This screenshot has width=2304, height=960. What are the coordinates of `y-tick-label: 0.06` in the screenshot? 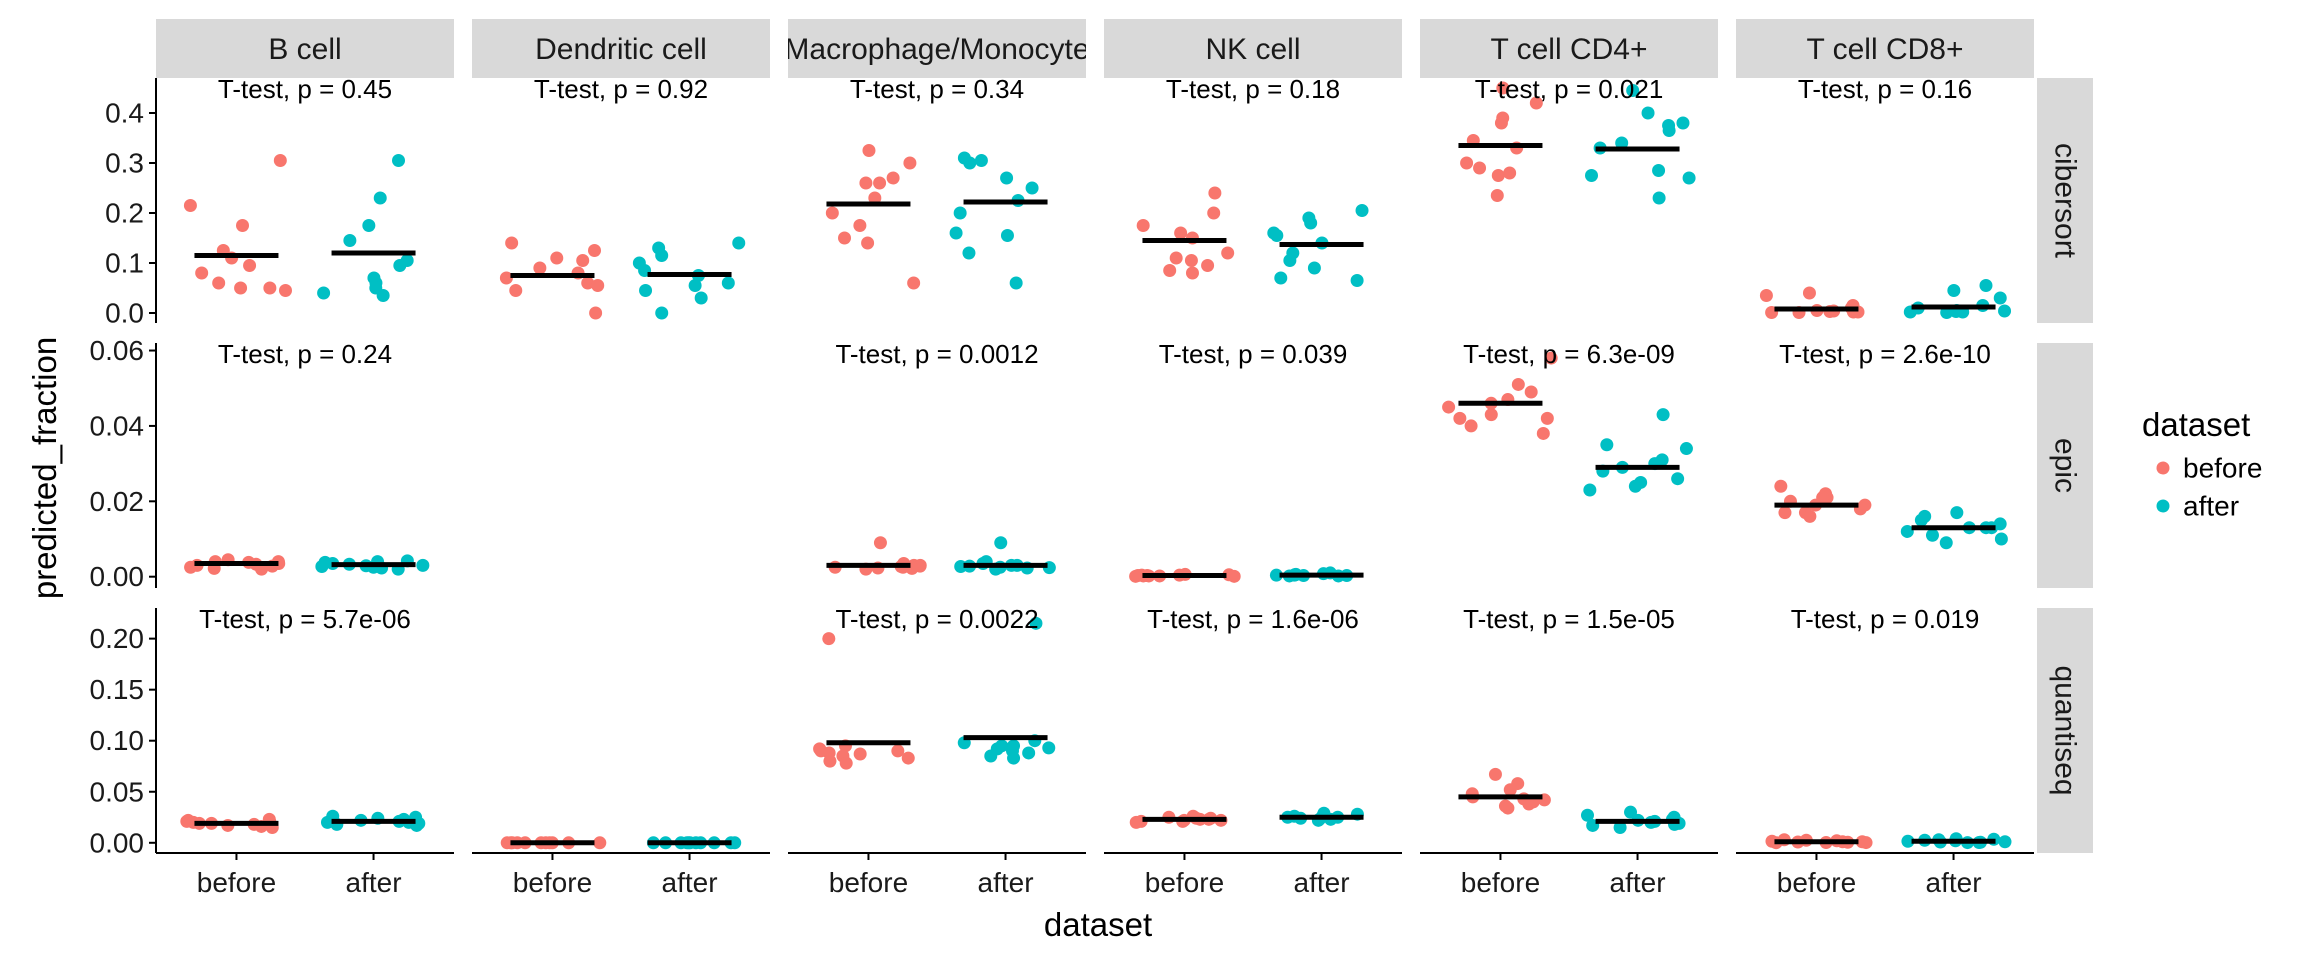 It's located at (117, 350).